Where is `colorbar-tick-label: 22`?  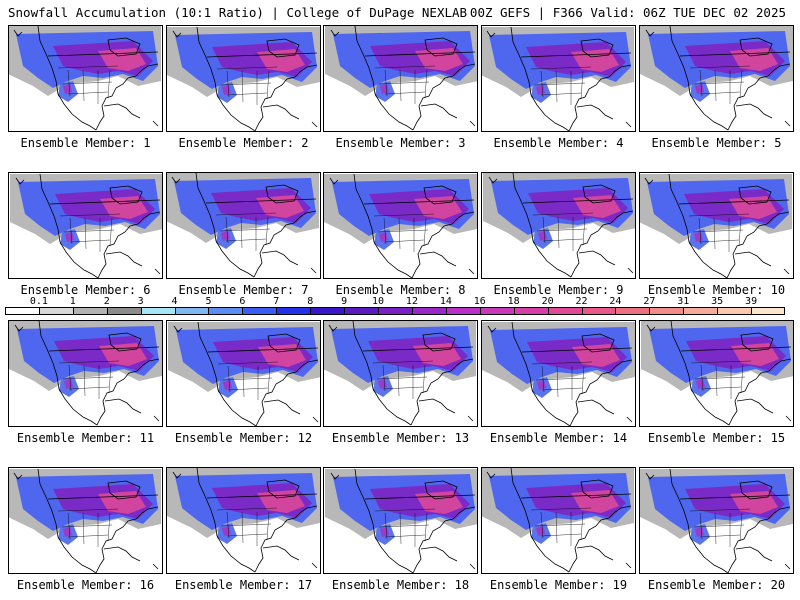
colorbar-tick-label: 22 is located at coordinates (581, 301).